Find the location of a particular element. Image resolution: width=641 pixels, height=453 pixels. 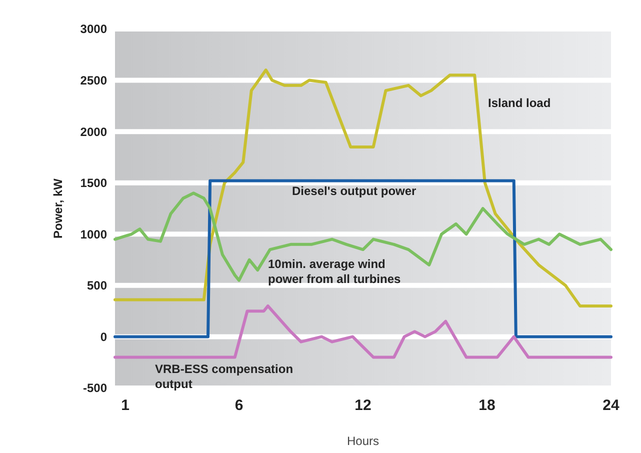

y-tick-label: 1500 is located at coordinates (94, 183).